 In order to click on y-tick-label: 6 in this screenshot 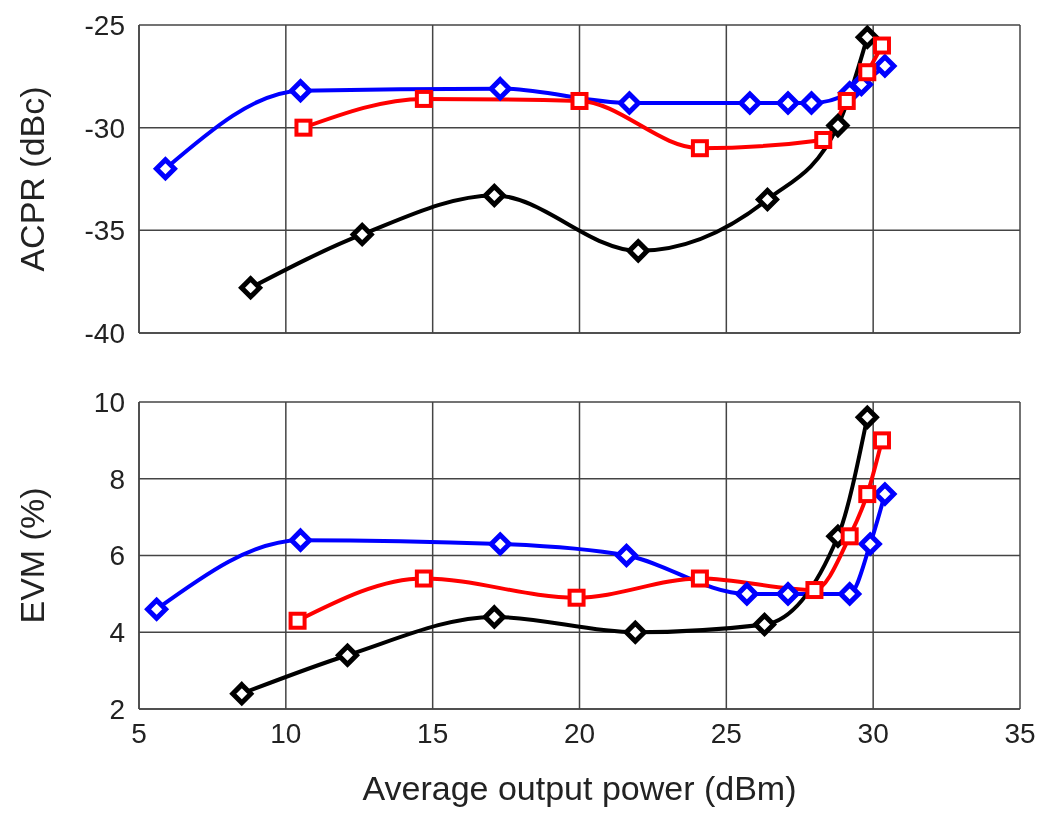, I will do `click(117, 556)`.